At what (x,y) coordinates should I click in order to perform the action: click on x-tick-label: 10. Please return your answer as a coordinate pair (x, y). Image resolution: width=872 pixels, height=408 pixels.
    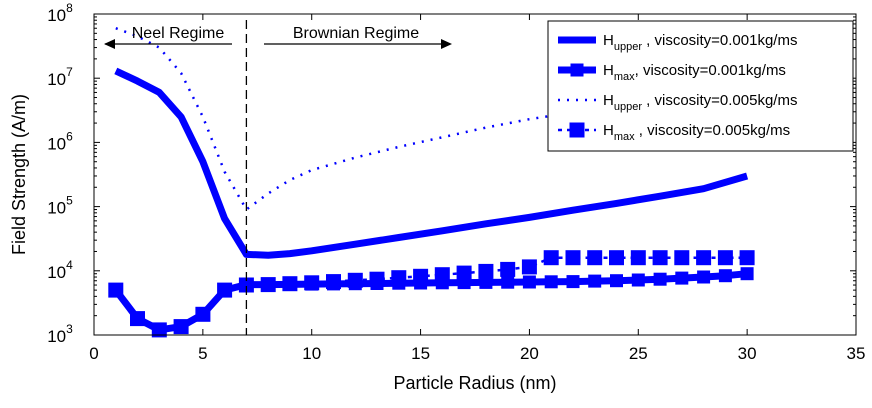
    Looking at the image, I should click on (311, 353).